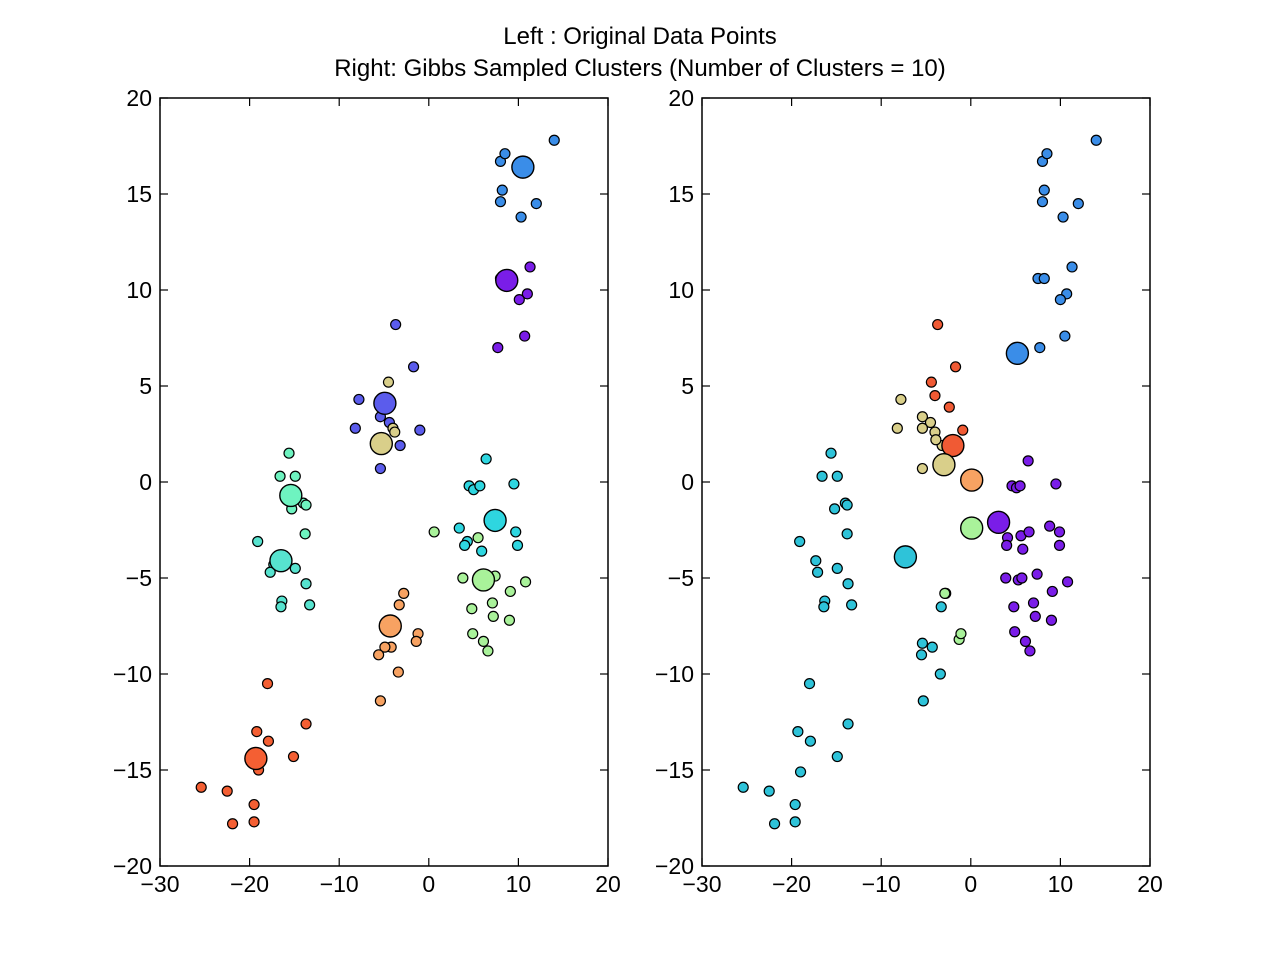  I want to click on y-tick-label: 5, so click(687, 386).